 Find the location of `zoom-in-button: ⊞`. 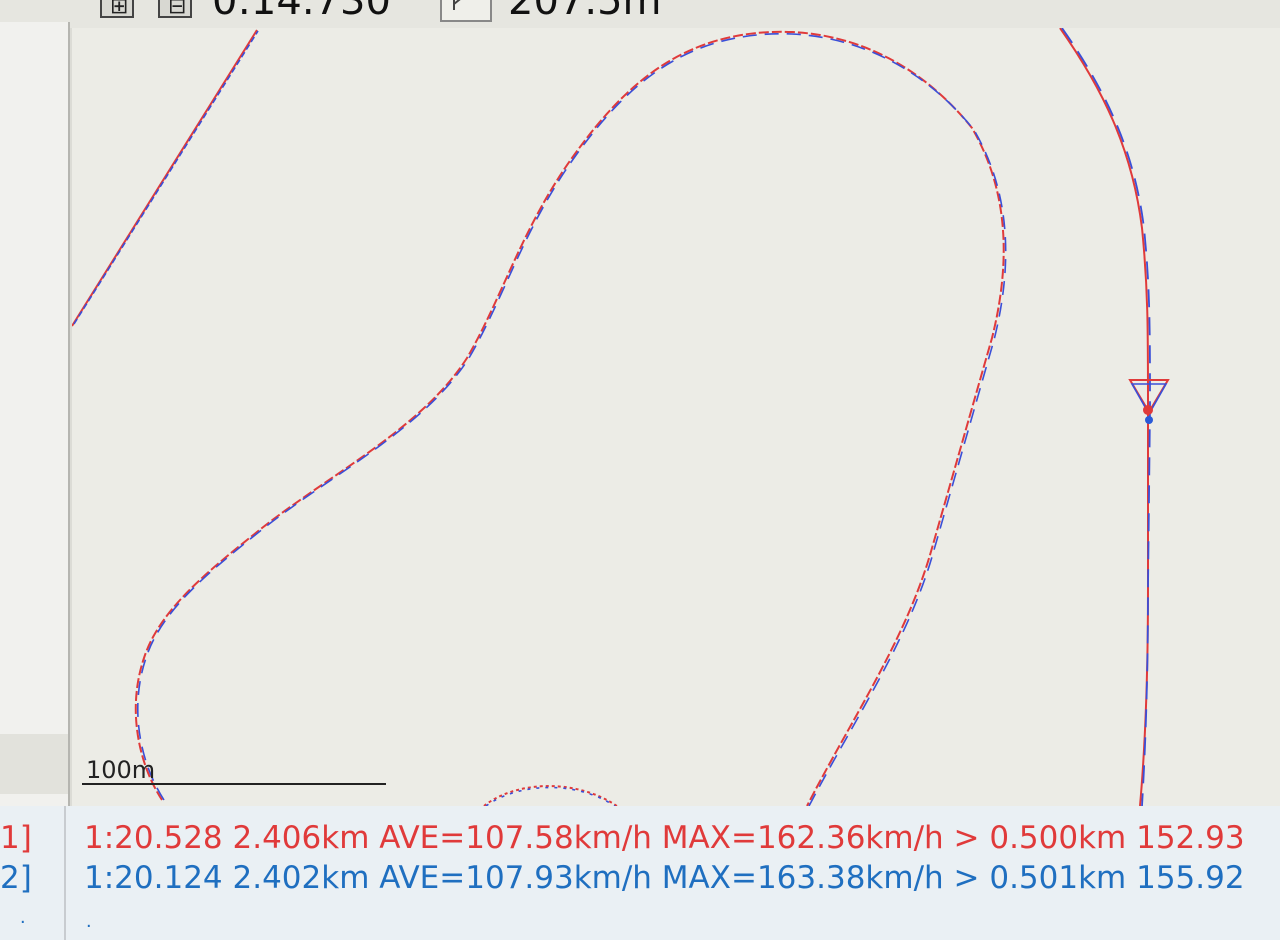

zoom-in-button: ⊞ is located at coordinates (117, 9).